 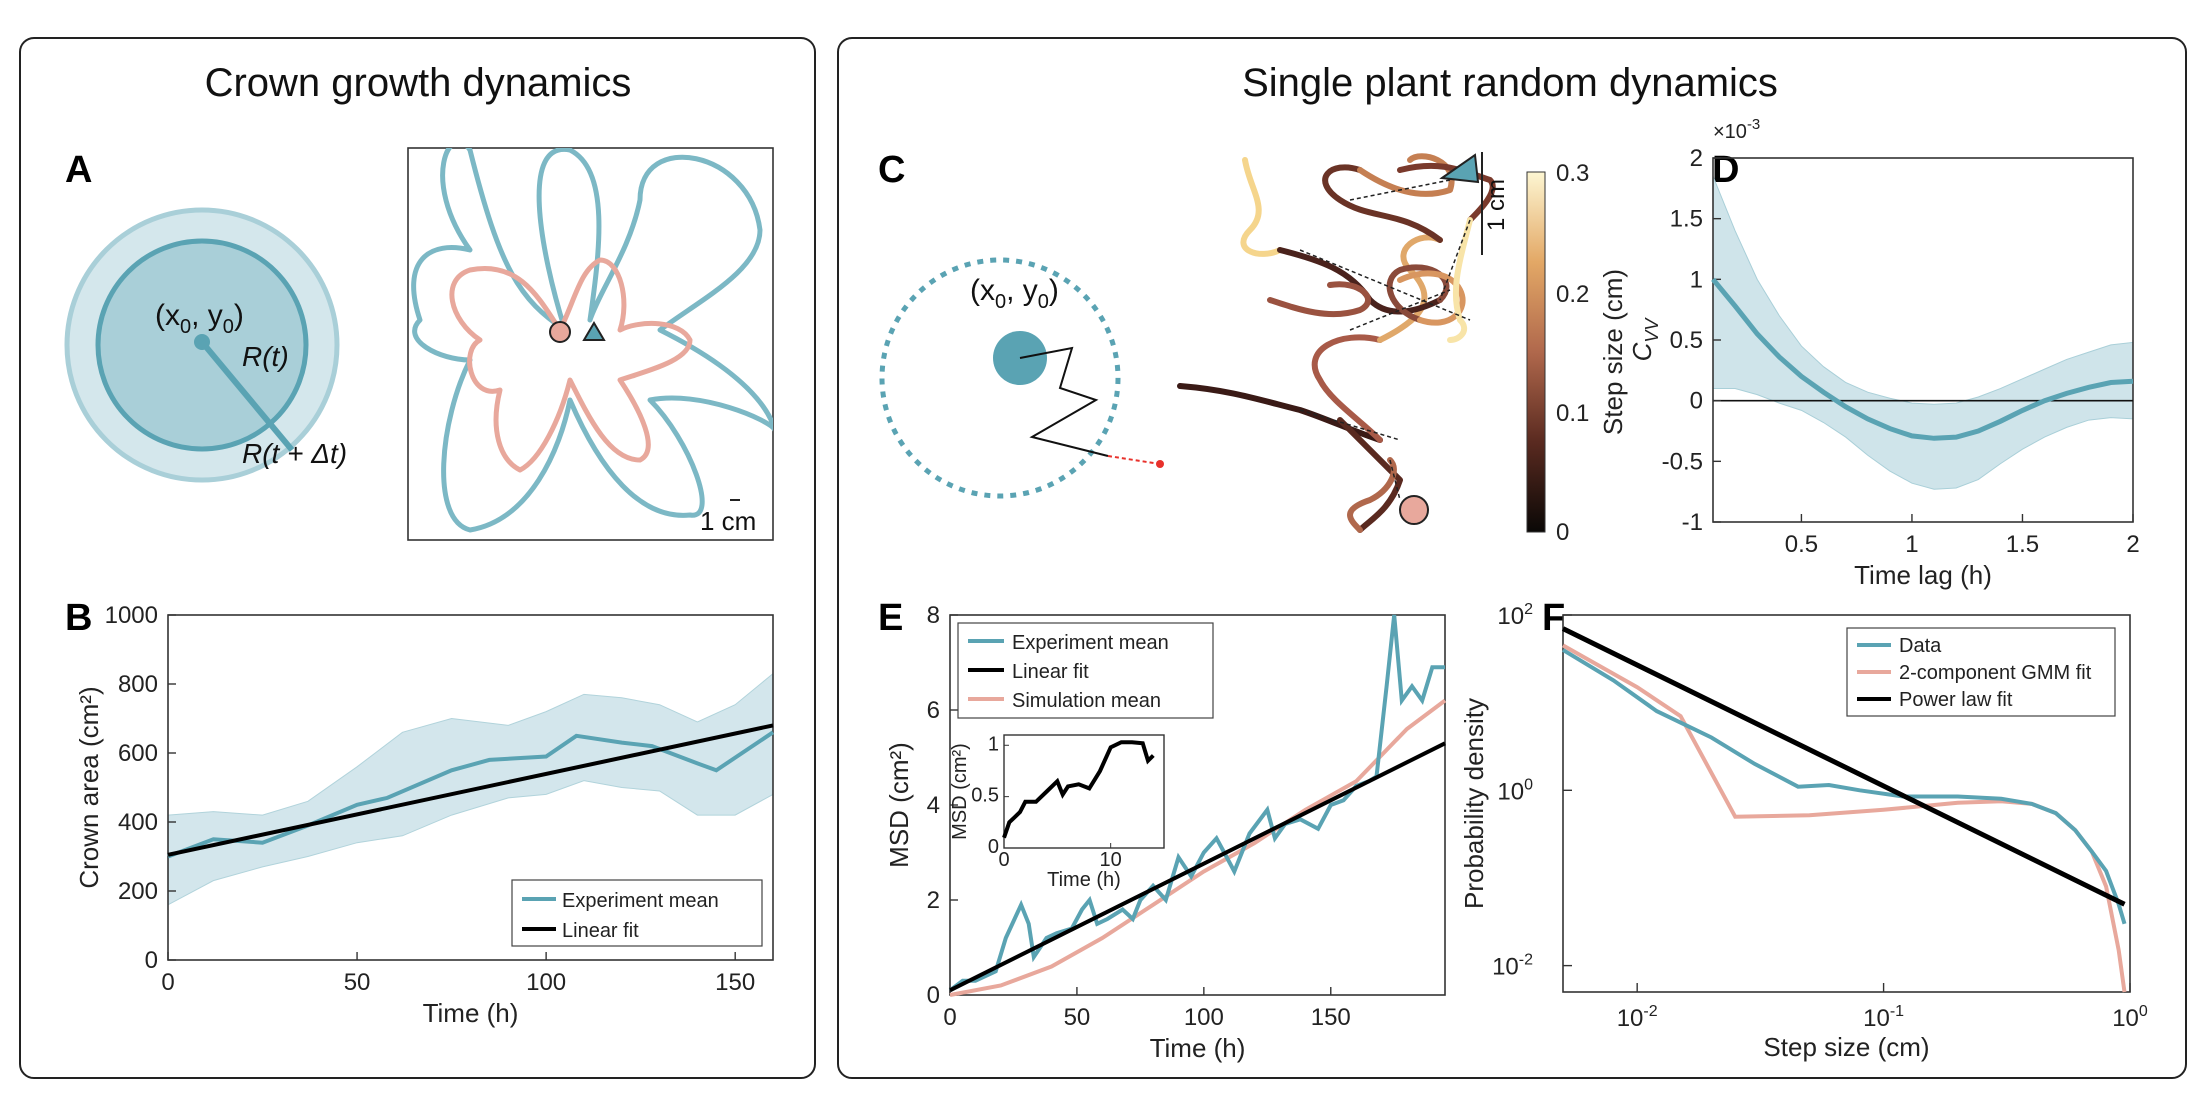 What do you see at coordinates (1696, 279) in the screenshot?
I see `d-ytick-label: 1` at bounding box center [1696, 279].